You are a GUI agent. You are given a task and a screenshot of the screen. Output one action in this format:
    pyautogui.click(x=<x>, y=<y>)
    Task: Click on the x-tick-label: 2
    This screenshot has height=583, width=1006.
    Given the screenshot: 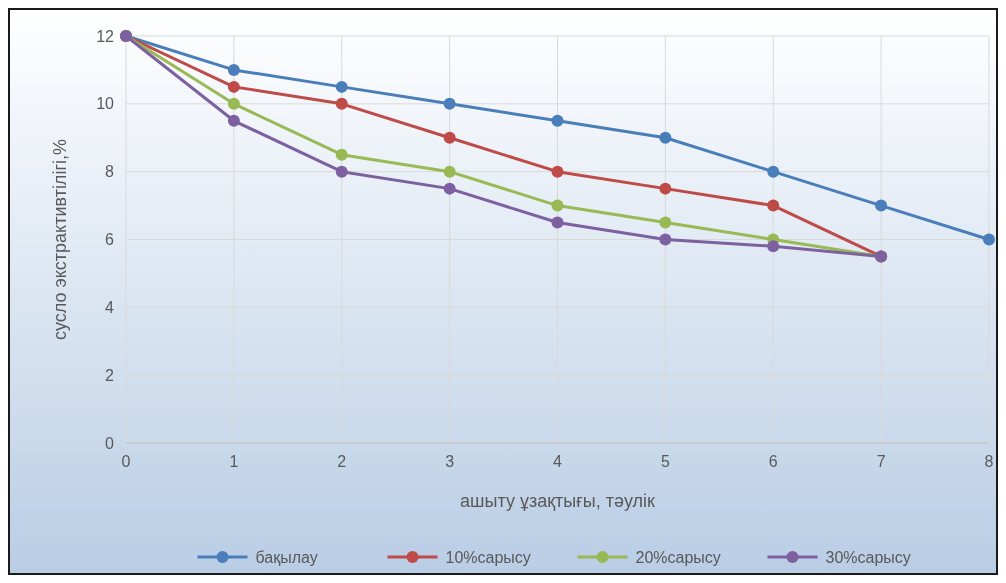 What is the action you would take?
    pyautogui.click(x=342, y=461)
    